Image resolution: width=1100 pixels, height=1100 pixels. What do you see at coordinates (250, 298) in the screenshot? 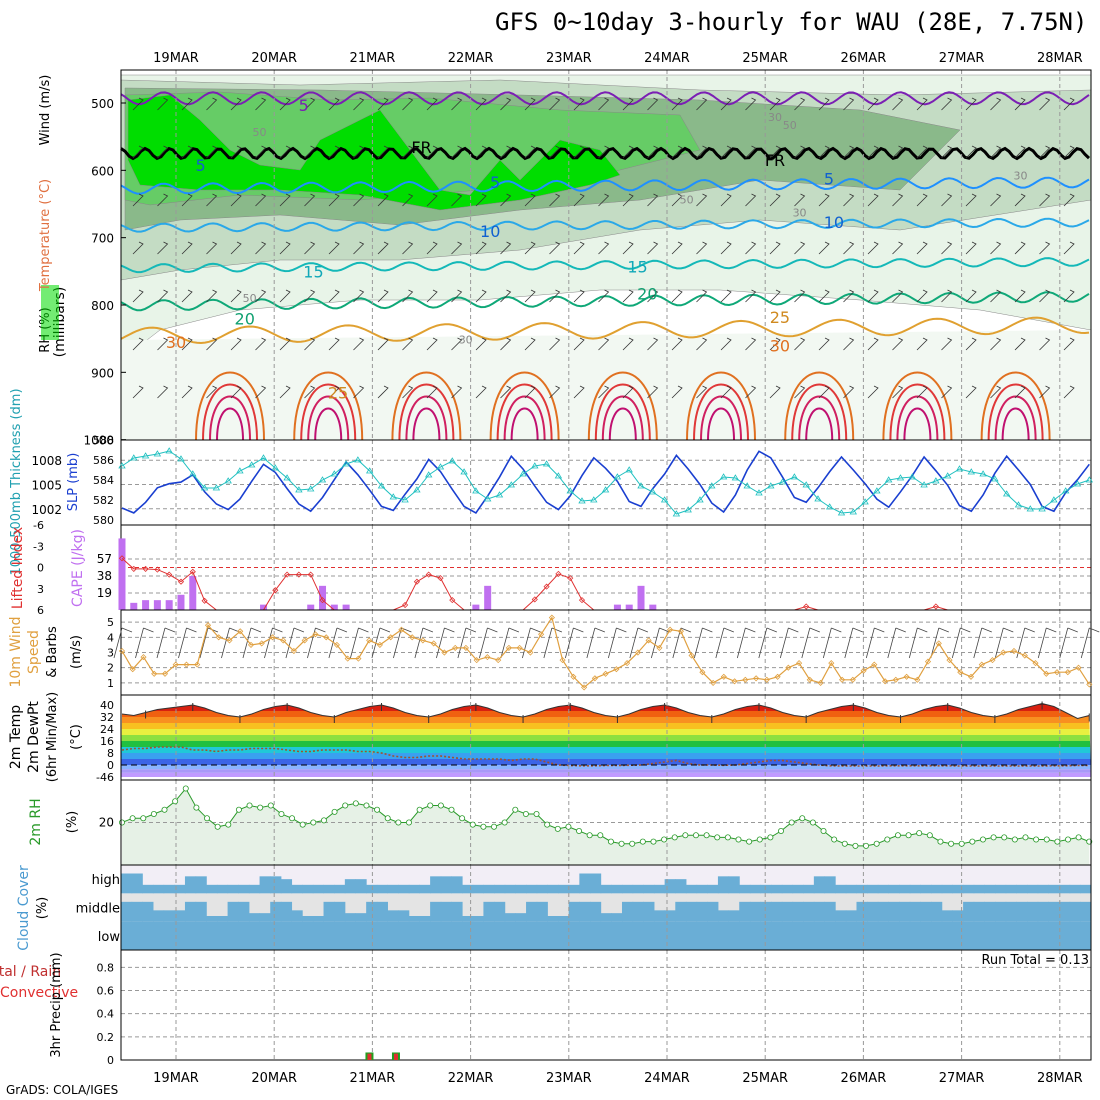
I see `contour-label: 50` at bounding box center [250, 298].